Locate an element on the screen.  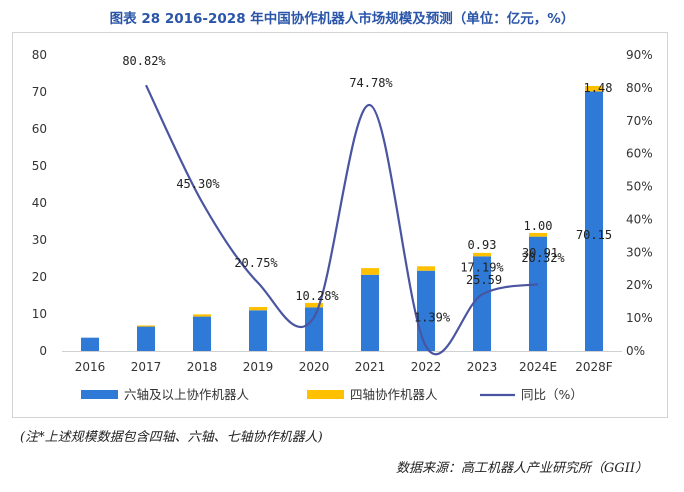
top-data-label: 1.48 is located at coordinates (598, 88).